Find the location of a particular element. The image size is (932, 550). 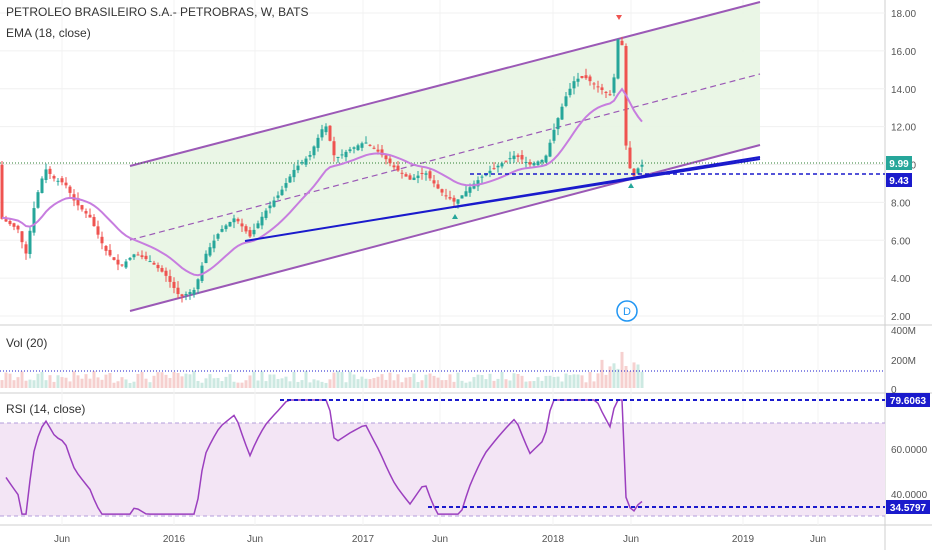

time-tick-label: 2019 is located at coordinates (743, 539).